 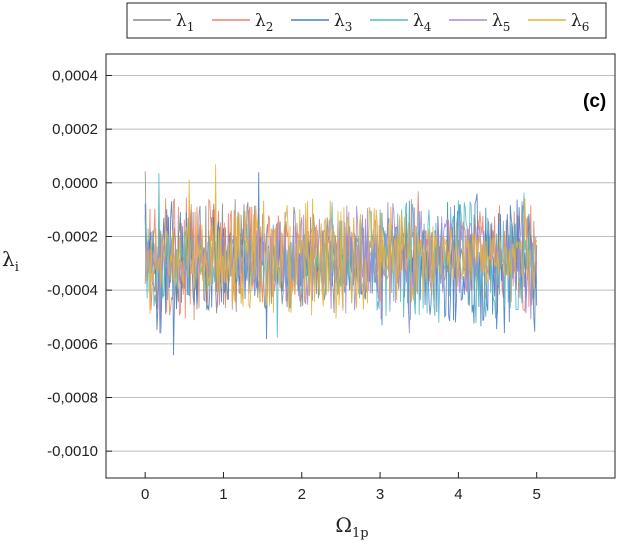 What do you see at coordinates (72, 236) in the screenshot?
I see `y-tick-label: -0,0002` at bounding box center [72, 236].